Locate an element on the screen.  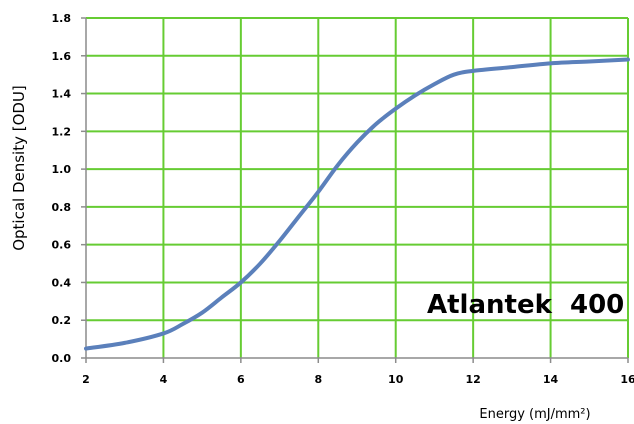
x-tick-label-0: 2 is located at coordinates (86, 379).